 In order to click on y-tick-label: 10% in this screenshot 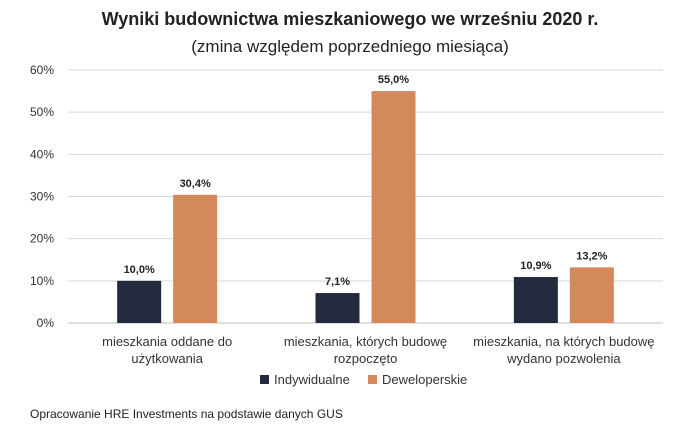, I will do `click(42, 281)`.